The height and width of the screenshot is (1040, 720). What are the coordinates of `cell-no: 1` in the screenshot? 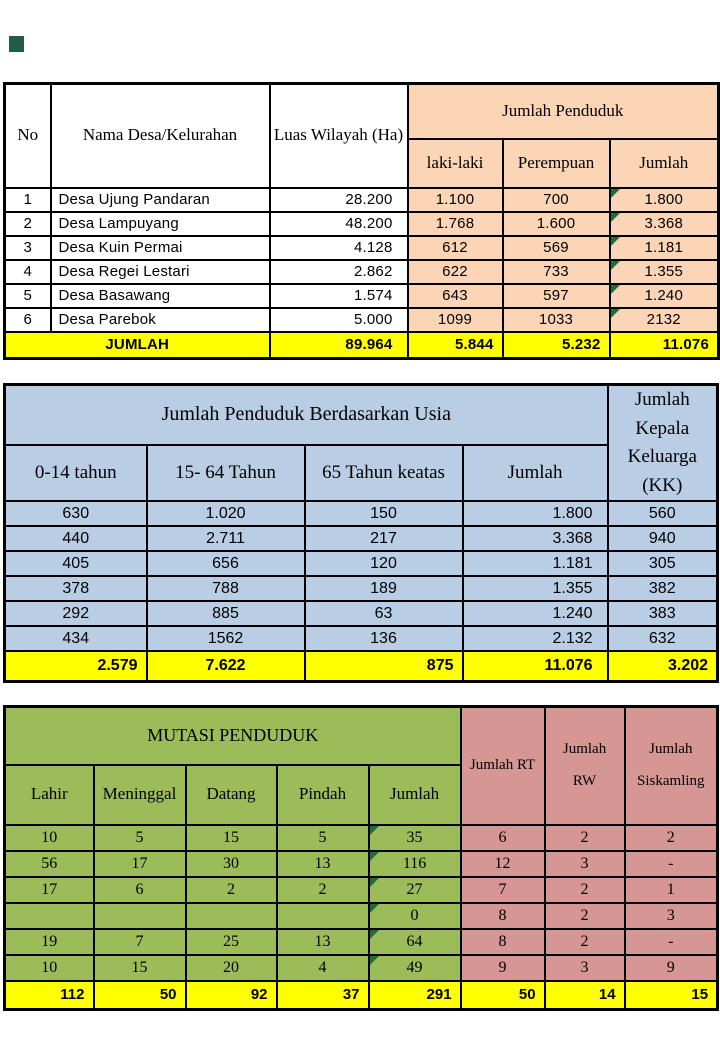 It's located at (27, 199).